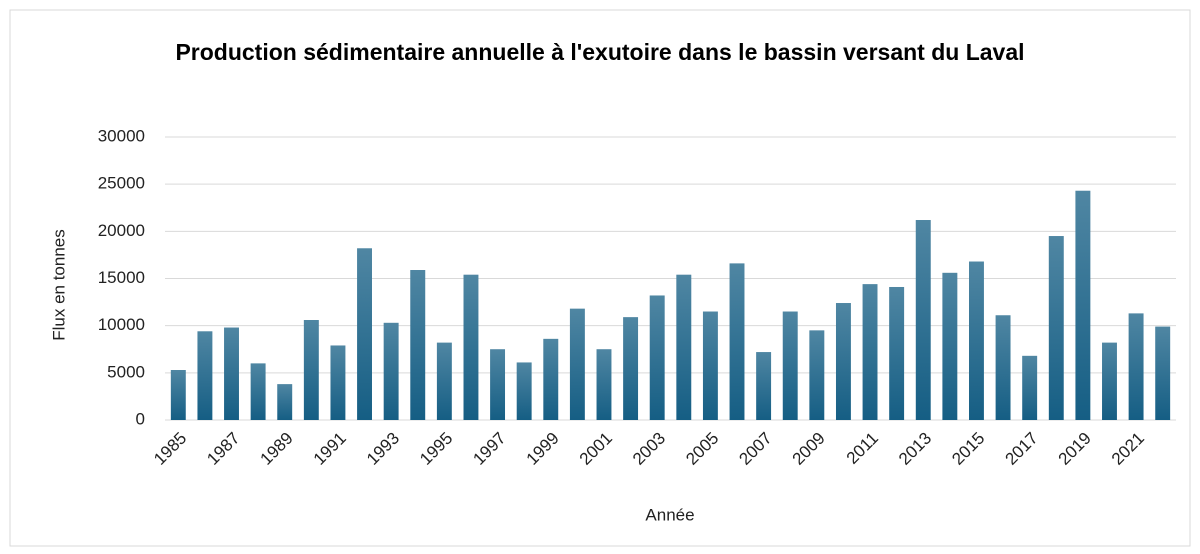  What do you see at coordinates (121, 230) in the screenshot?
I see `y-tick-label: 20000` at bounding box center [121, 230].